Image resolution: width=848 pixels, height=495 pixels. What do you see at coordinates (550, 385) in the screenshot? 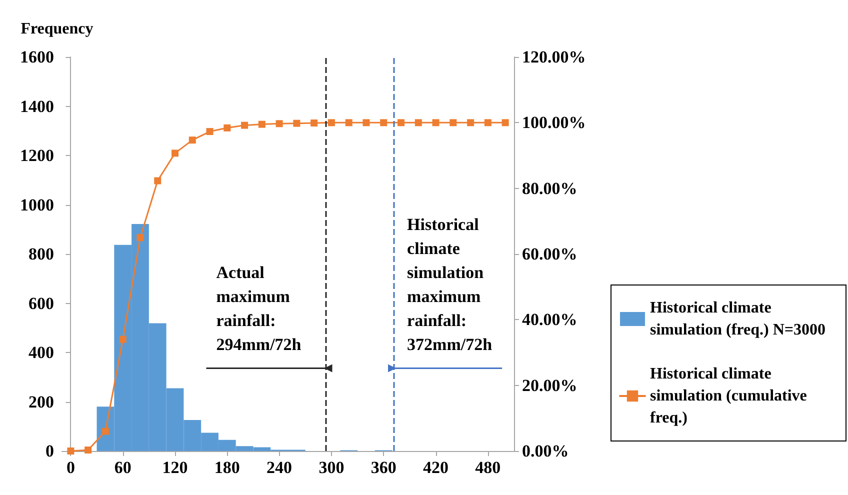
I see `y2-tick-label: 20.00%` at bounding box center [550, 385].